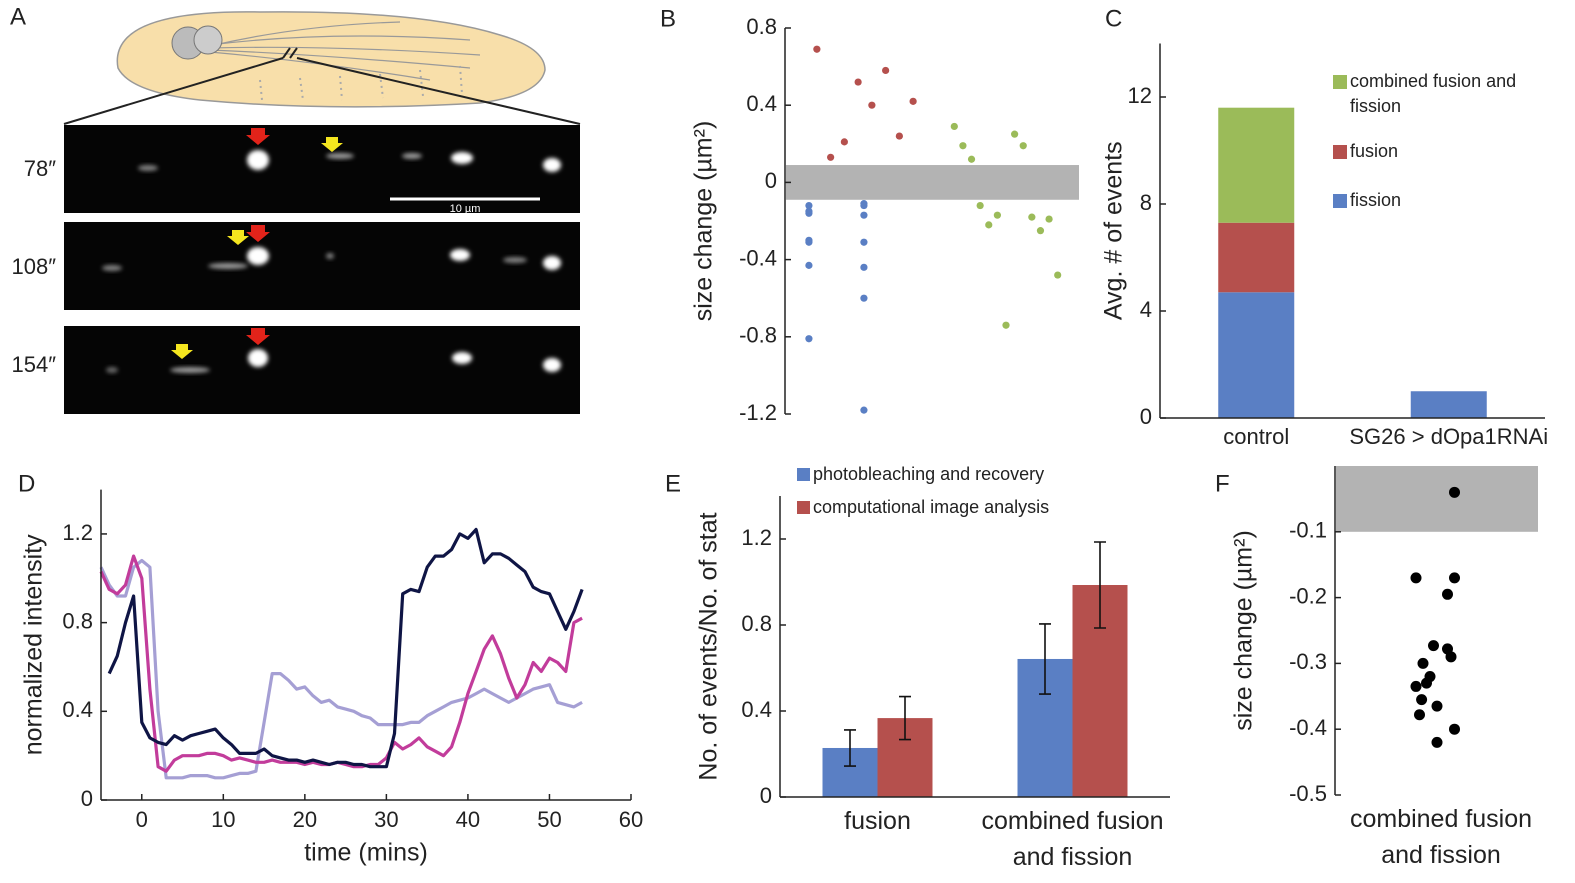 The image size is (1575, 883). What do you see at coordinates (1146, 309) in the screenshot?
I see `y-tick-label: 4` at bounding box center [1146, 309].